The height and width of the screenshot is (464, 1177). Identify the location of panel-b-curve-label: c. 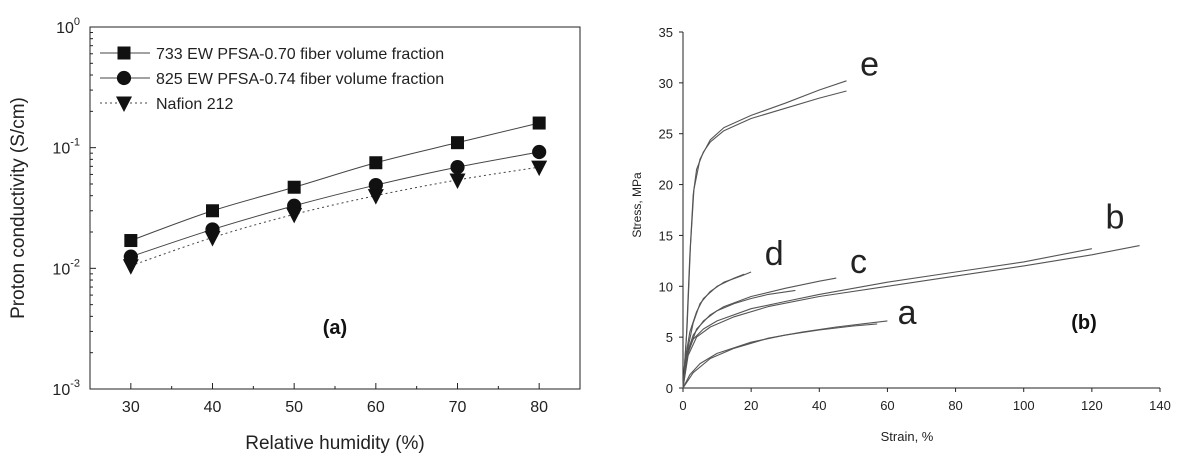
(858, 262).